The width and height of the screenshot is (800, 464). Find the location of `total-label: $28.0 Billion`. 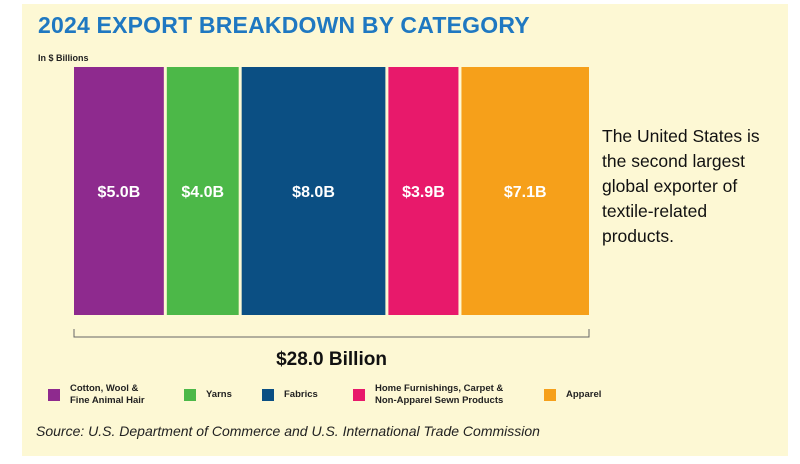

total-label: $28.0 Billion is located at coordinates (331, 359).